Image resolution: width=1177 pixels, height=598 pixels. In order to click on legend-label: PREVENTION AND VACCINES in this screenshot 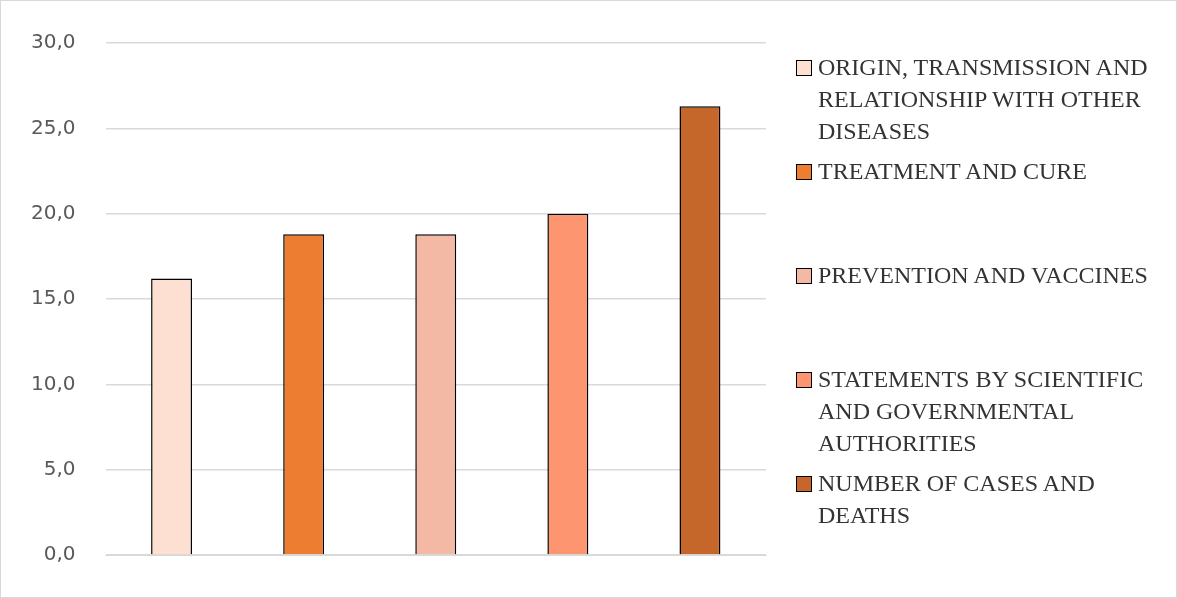, I will do `click(983, 275)`.